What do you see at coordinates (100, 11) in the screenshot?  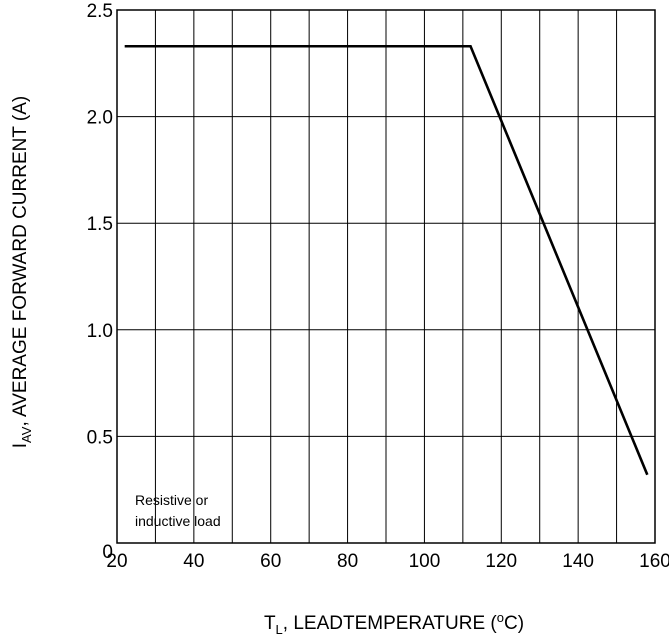 I see `y-tick-label: 2.5` at bounding box center [100, 11].